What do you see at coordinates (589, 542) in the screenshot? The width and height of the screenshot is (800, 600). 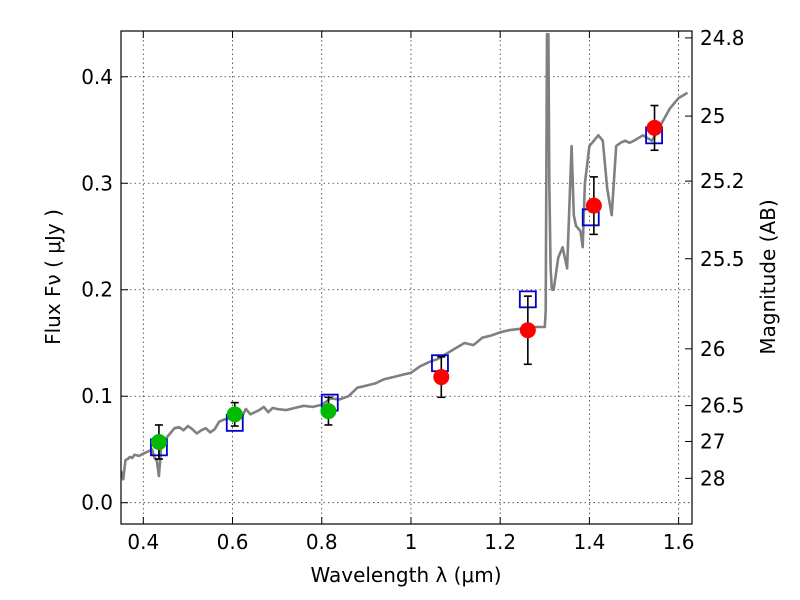 I see `x-tick-label: 1.4` at bounding box center [589, 542].